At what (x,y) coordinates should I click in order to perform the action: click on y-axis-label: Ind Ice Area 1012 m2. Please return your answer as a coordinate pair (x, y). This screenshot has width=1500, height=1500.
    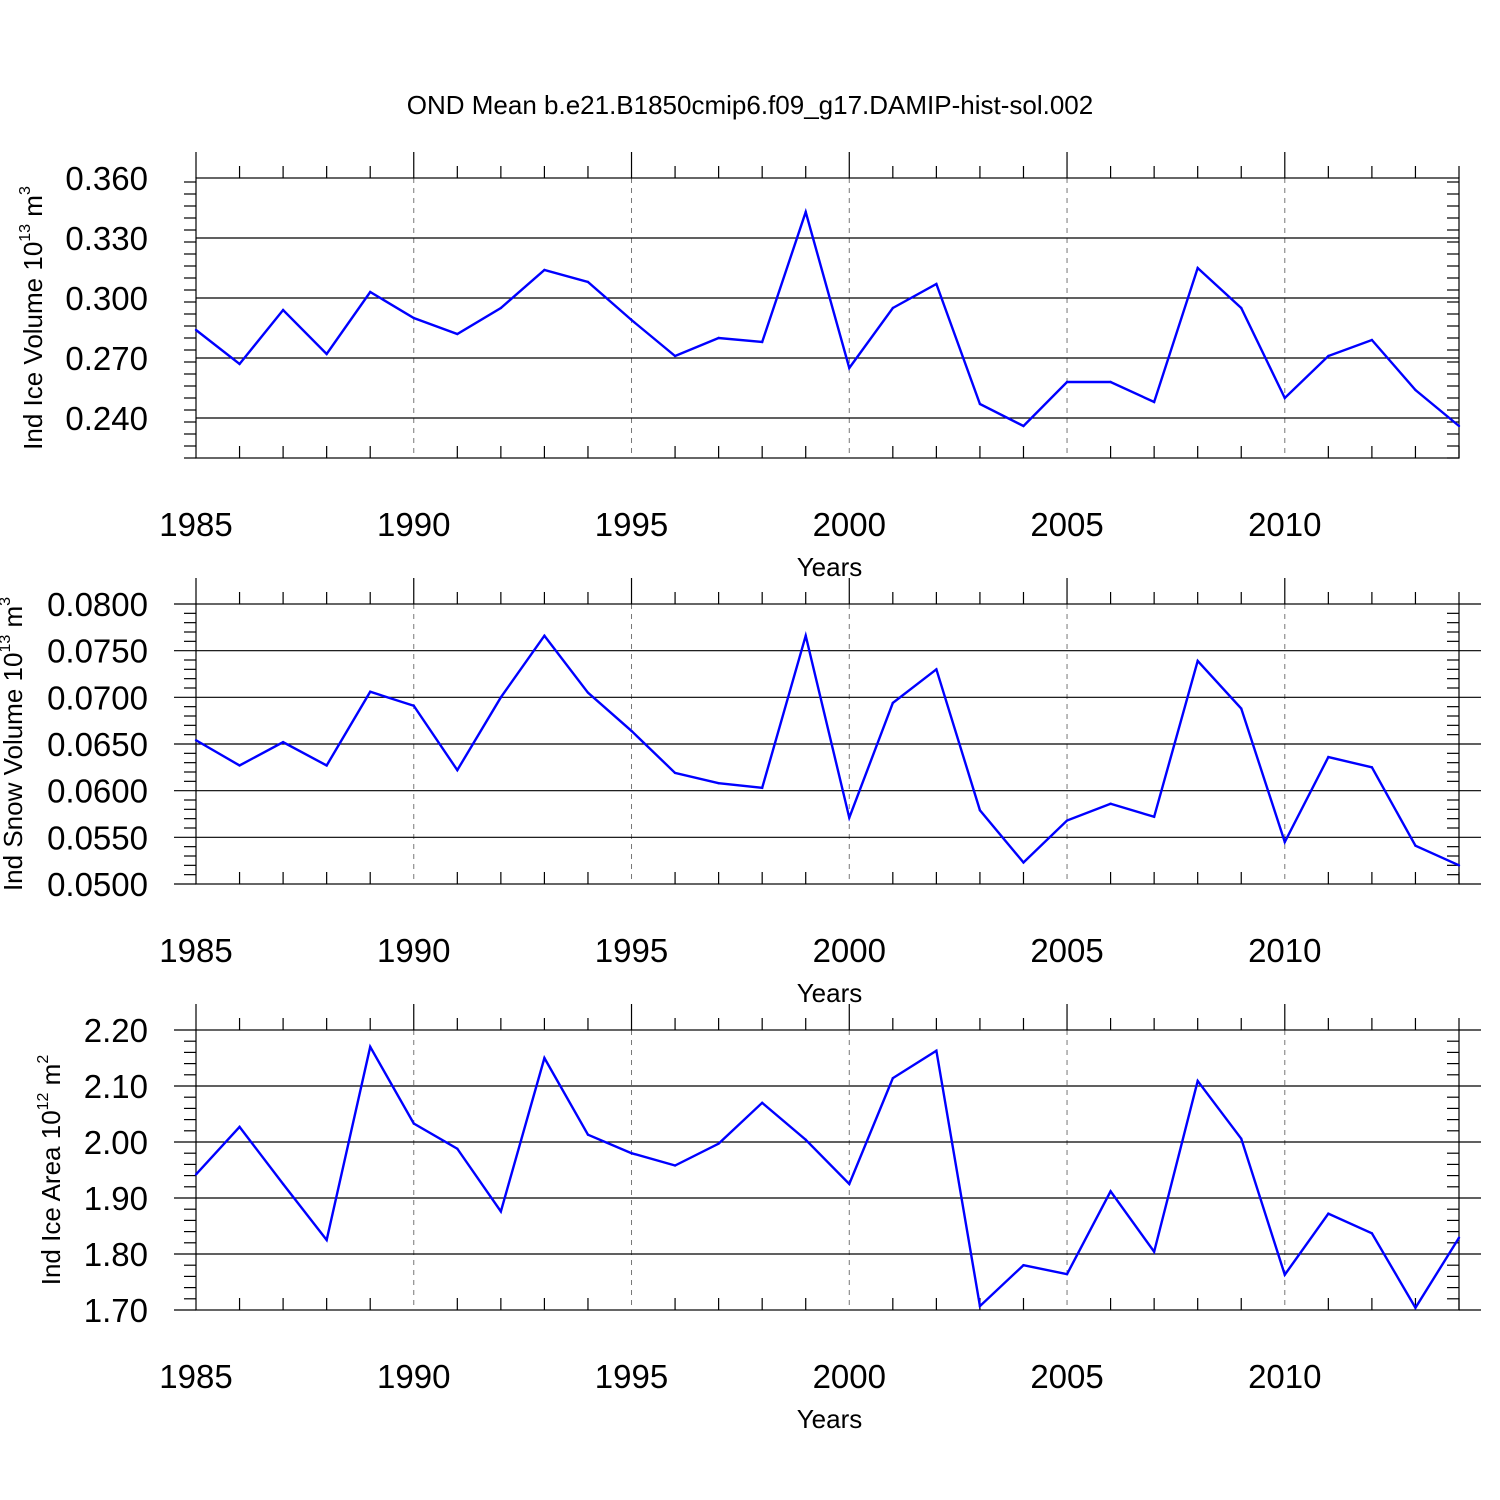
    Looking at the image, I should click on (50, 1170).